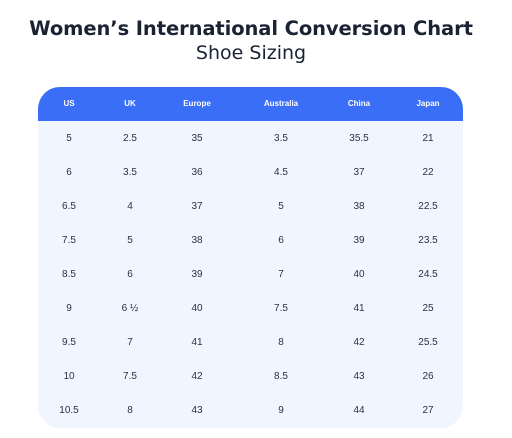  What do you see at coordinates (130, 376) in the screenshot?
I see `cell-uk: 7.5` at bounding box center [130, 376].